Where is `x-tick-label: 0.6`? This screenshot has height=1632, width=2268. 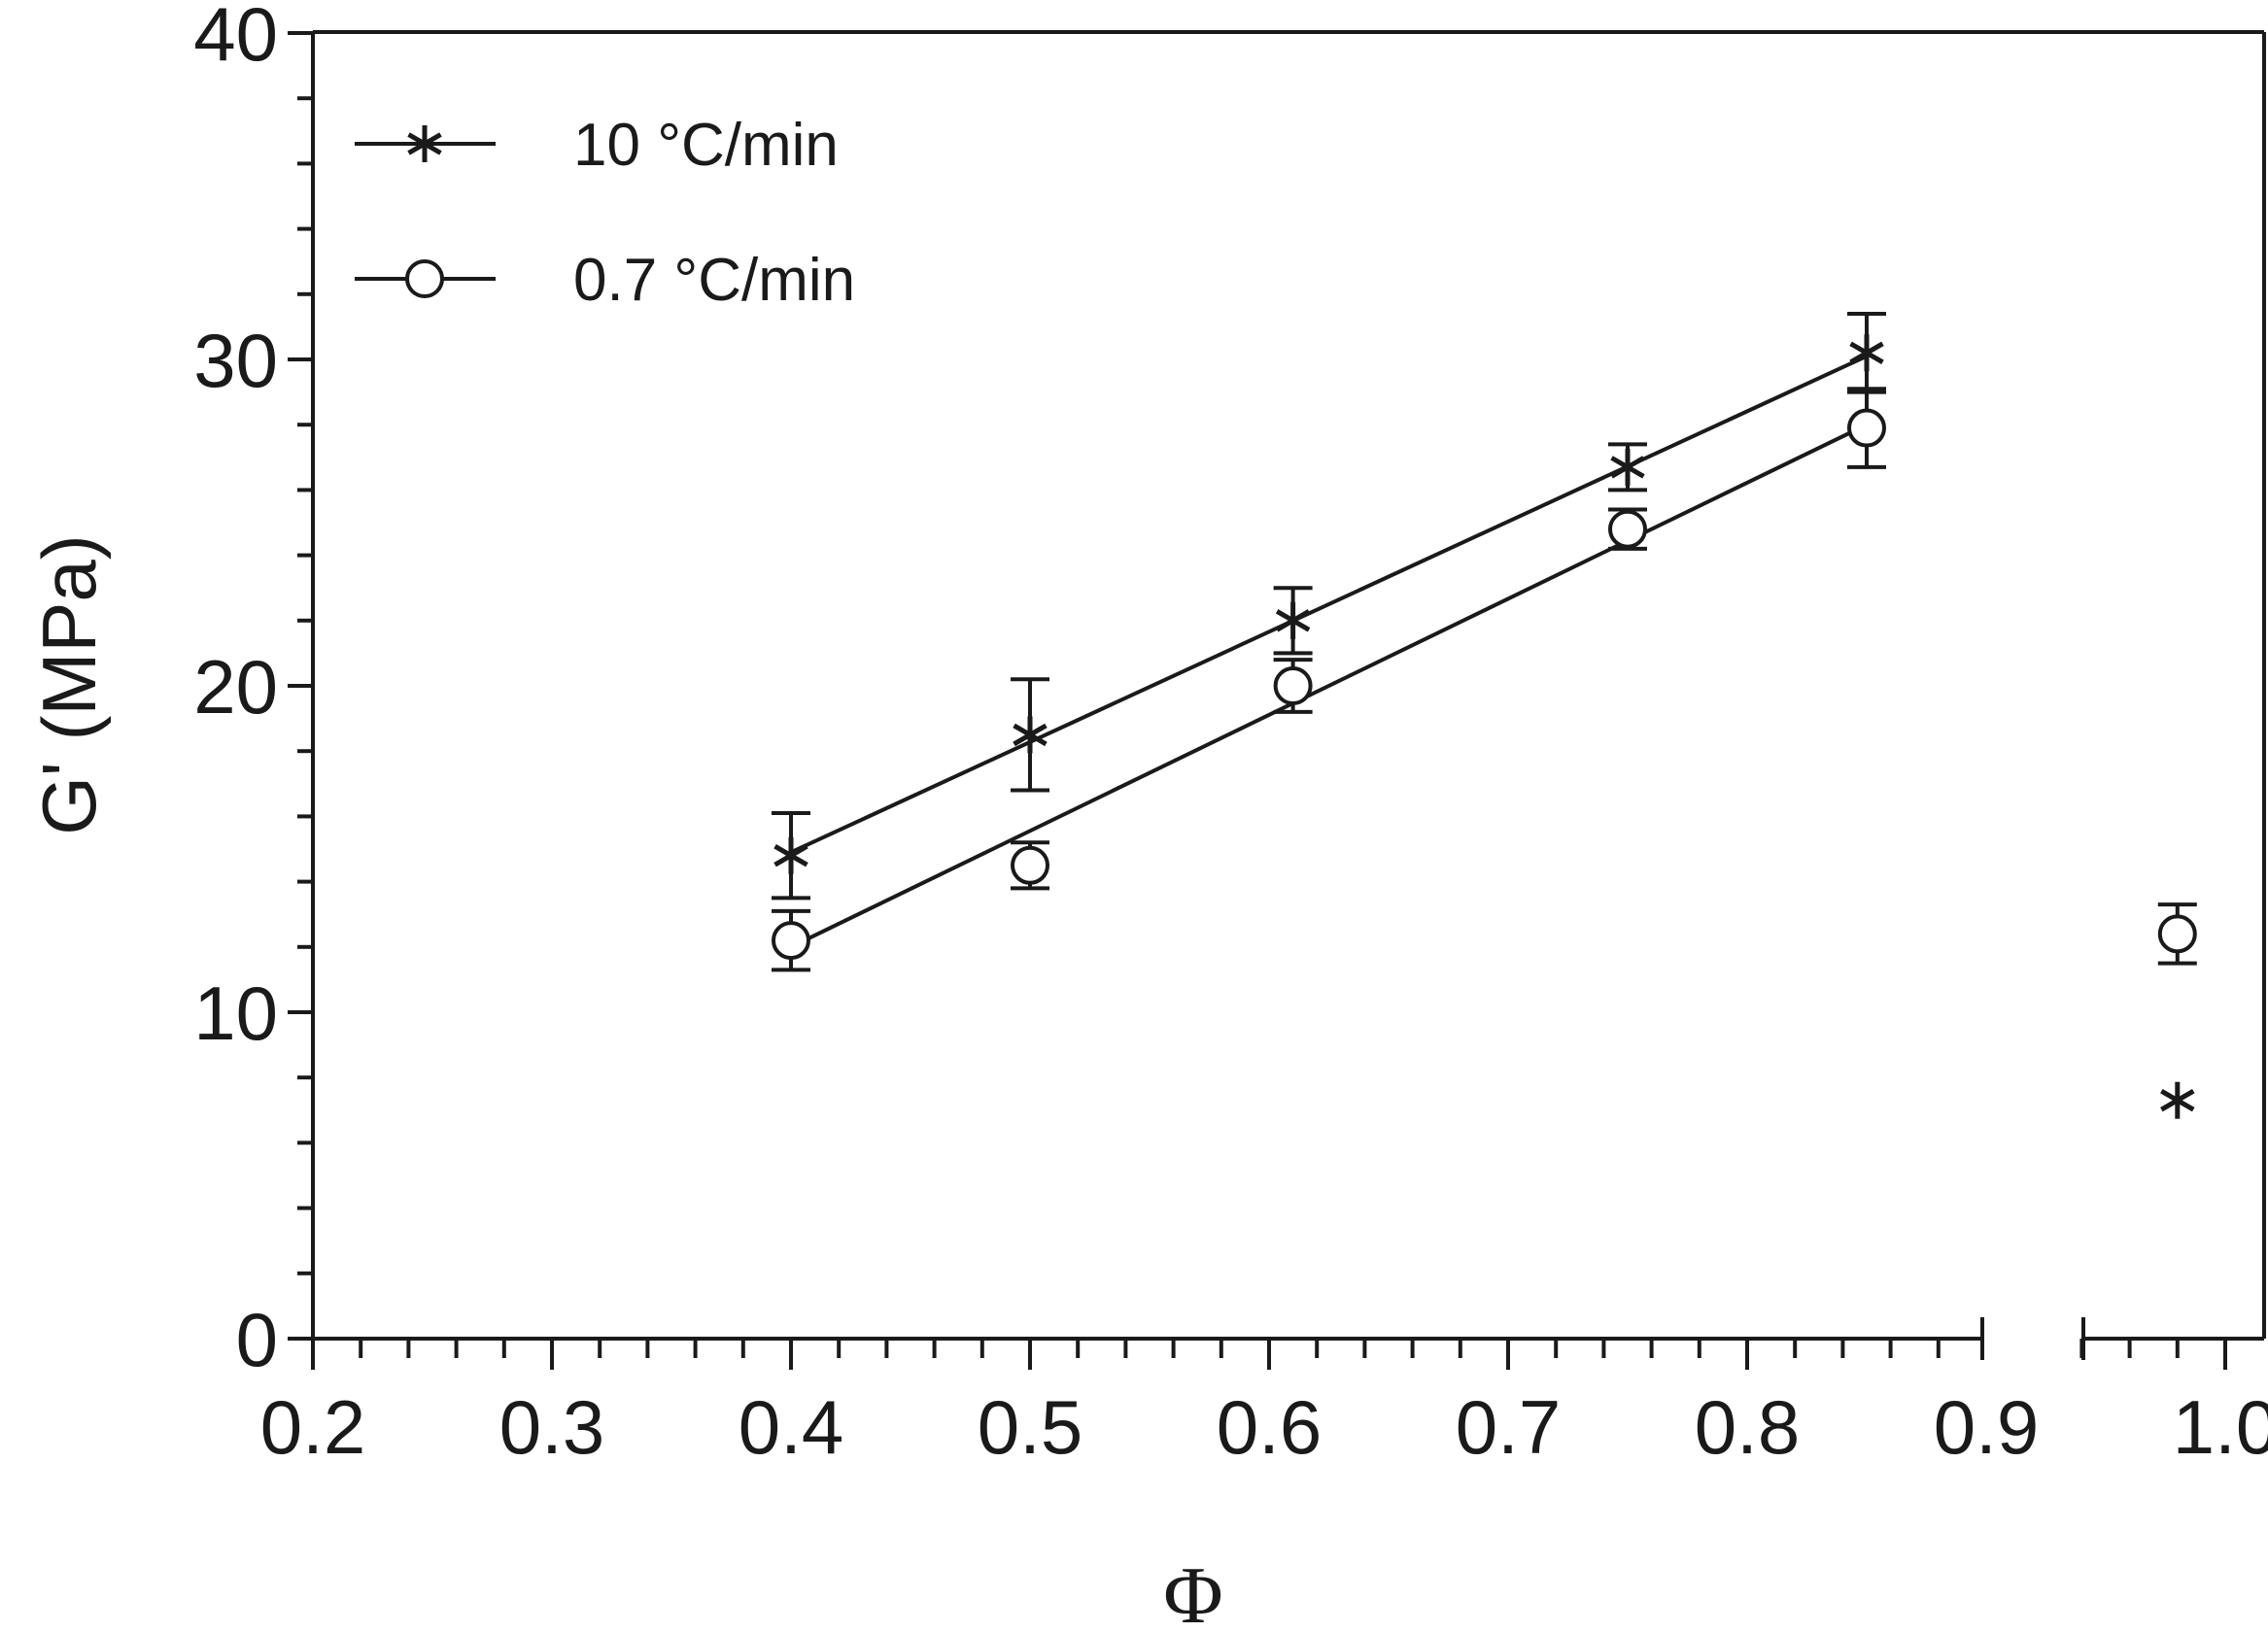
x-tick-label: 0.6 is located at coordinates (1269, 1427).